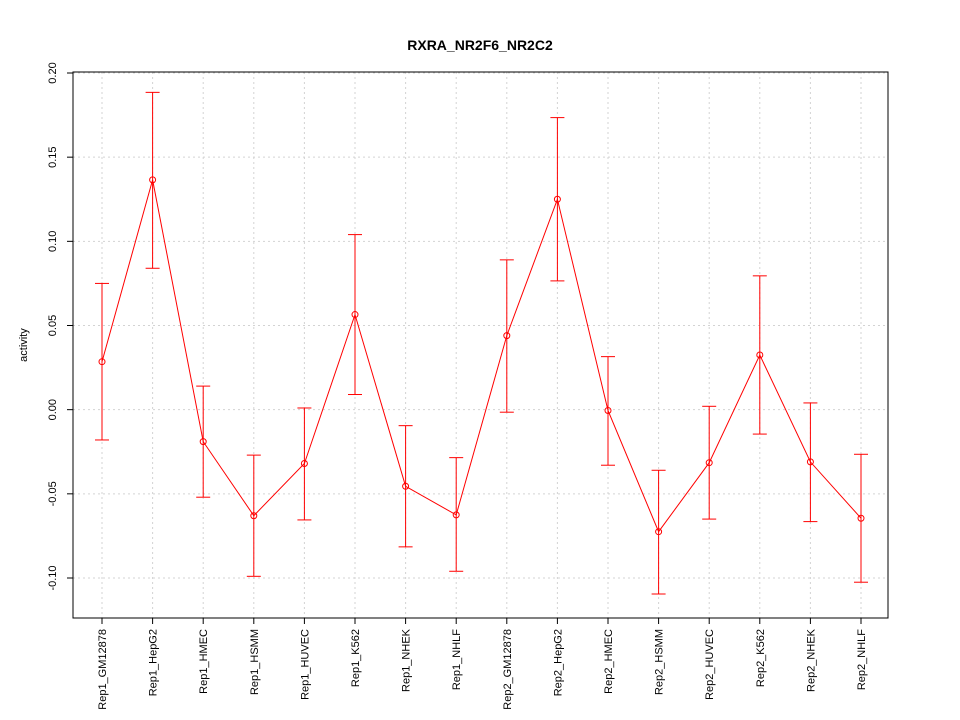  Describe the element at coordinates (862, 659) in the screenshot. I see `x-tick-label: Rep2_NHLF` at that location.